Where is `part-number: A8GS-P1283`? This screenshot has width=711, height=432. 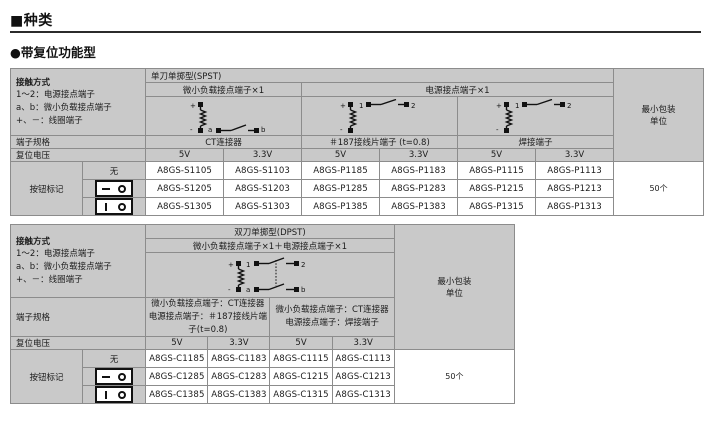
part-number: A8GS-P1283 is located at coordinates (419, 188).